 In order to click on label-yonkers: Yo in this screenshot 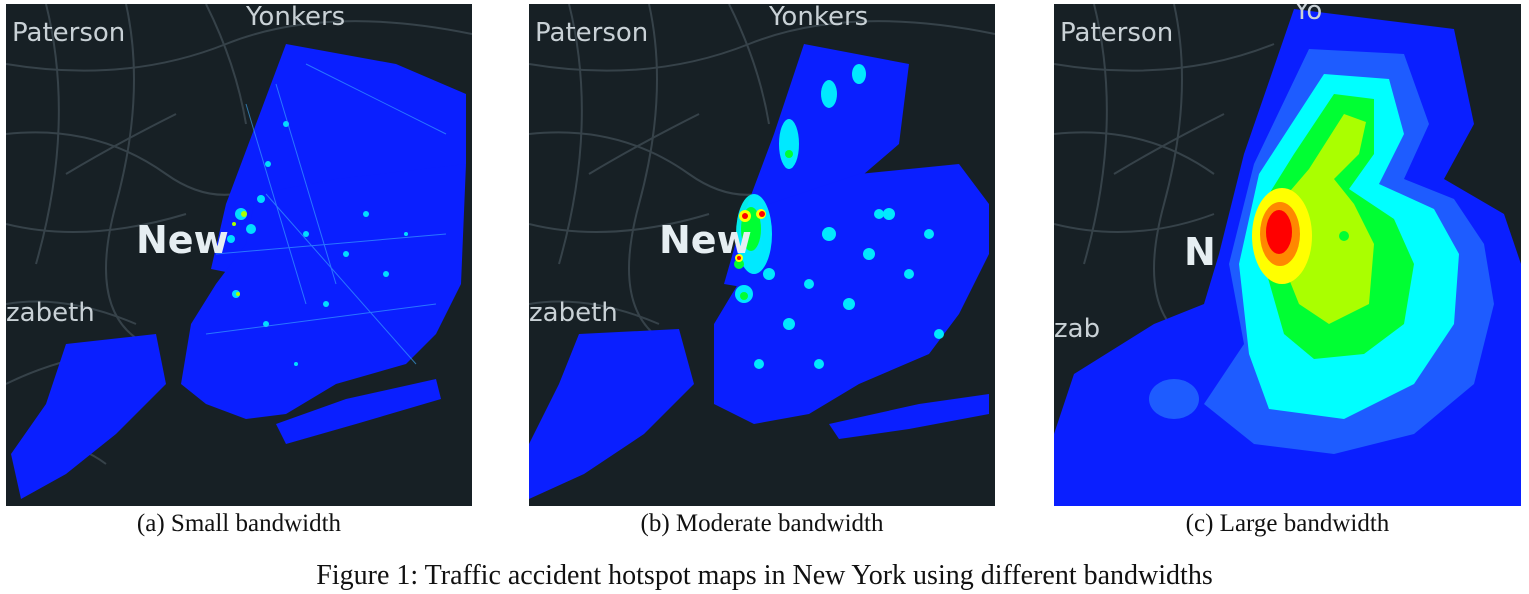, I will do `click(1308, 15)`.